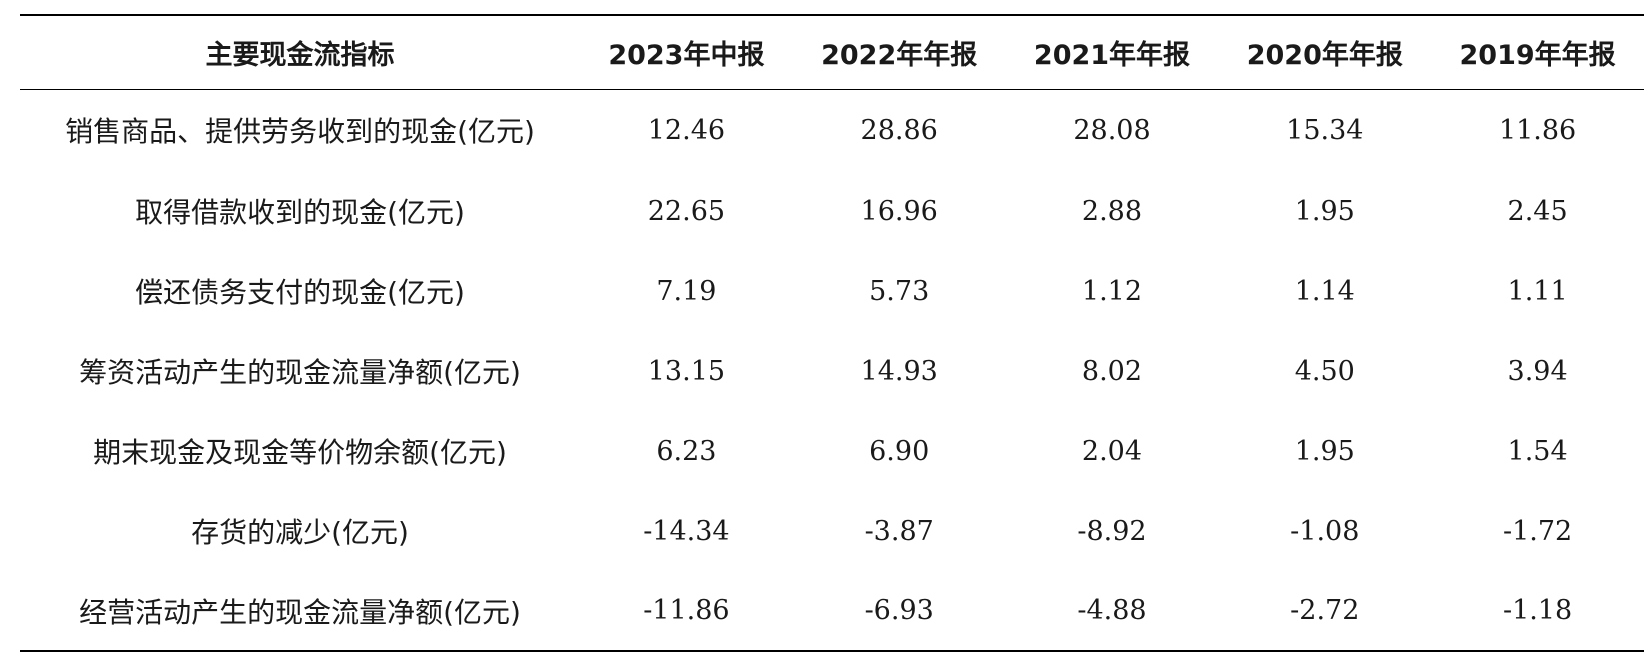  Describe the element at coordinates (899, 531) in the screenshot. I see `cell-value: -3.87` at that location.